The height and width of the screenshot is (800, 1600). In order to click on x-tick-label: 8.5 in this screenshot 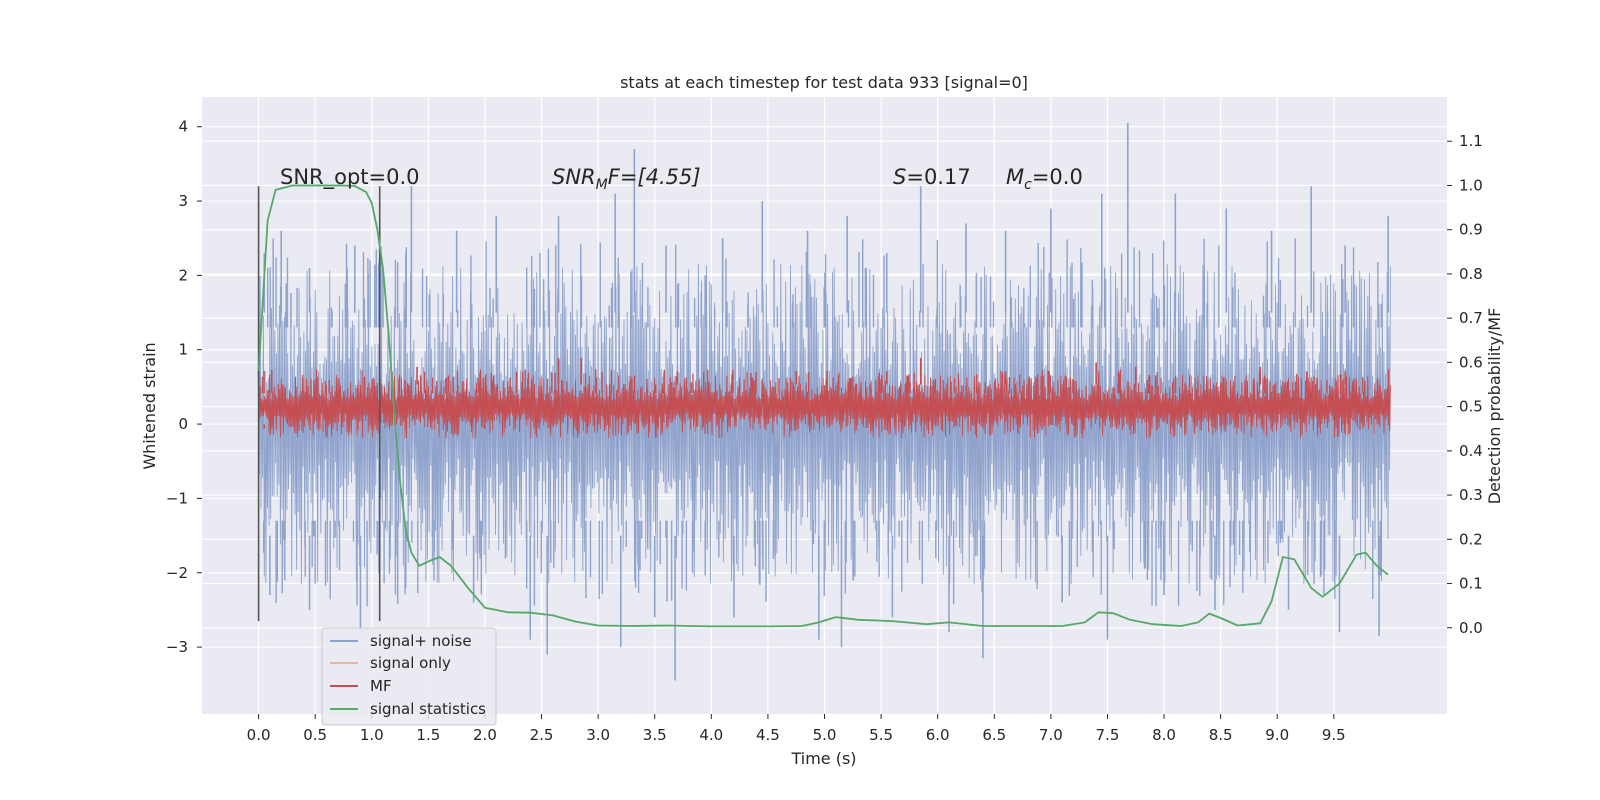, I will do `click(1221, 735)`.